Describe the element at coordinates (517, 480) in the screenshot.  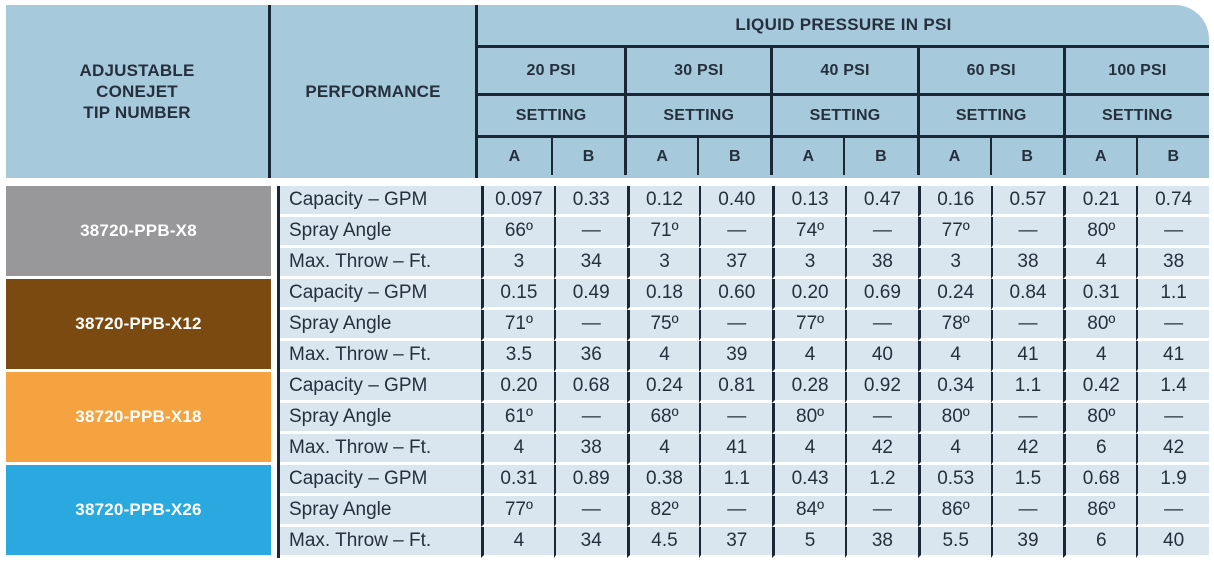
I see `value-cell: 0.31` at that location.